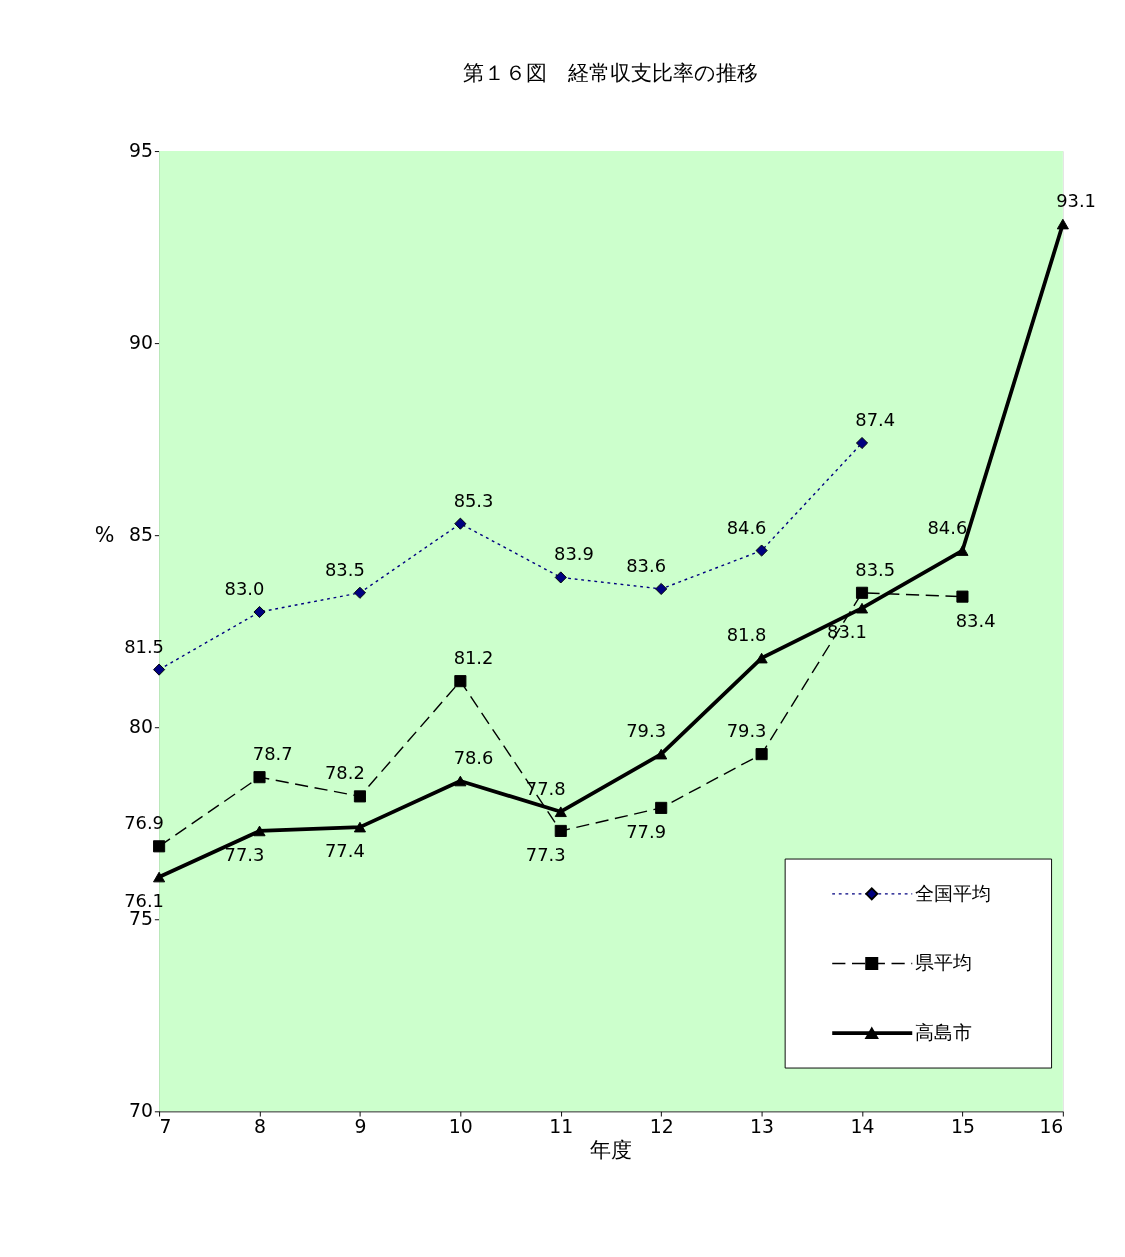 This screenshot has height=1257, width=1125. Describe the element at coordinates (762, 1127) in the screenshot. I see `x-tick-label: 13` at that location.